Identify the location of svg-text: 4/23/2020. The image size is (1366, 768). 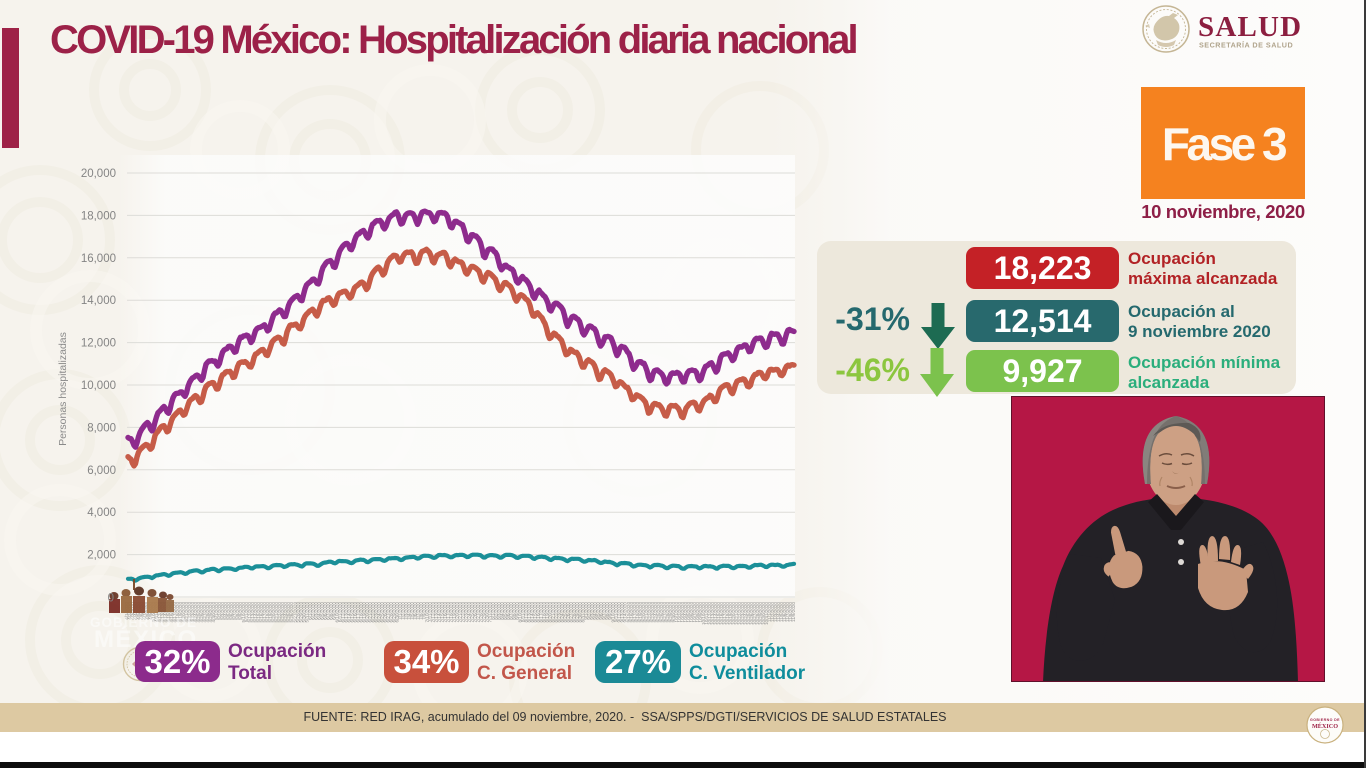
(192, 612).